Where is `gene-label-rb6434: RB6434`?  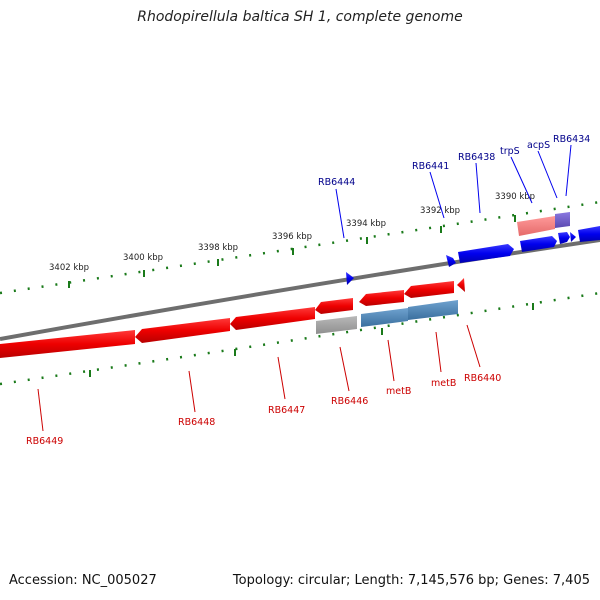
gene-label-rb6434: RB6434 is located at coordinates (571, 139).